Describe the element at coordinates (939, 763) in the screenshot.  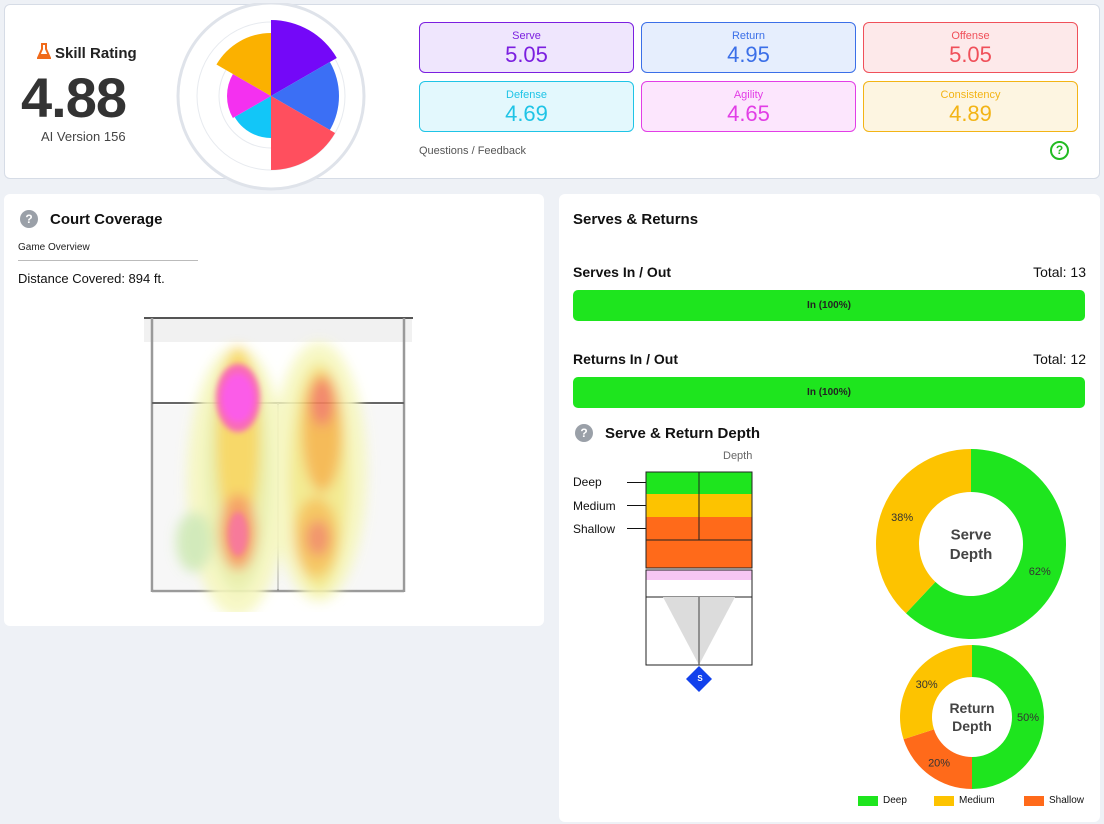
I see `donut-slice-label: 20%` at that location.